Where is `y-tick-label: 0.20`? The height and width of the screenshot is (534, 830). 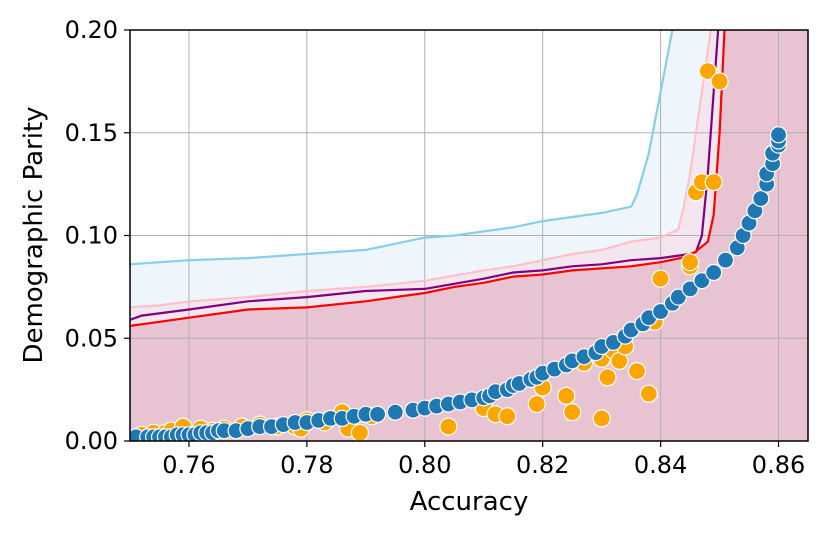
y-tick-label: 0.20 is located at coordinates (91, 30).